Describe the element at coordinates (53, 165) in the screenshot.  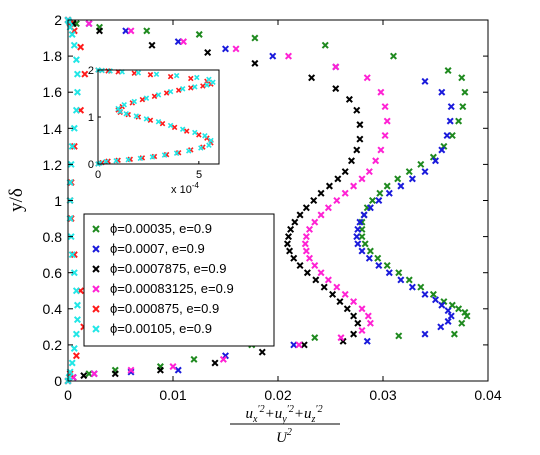
I see `y-tick-label: 1.2` at that location.